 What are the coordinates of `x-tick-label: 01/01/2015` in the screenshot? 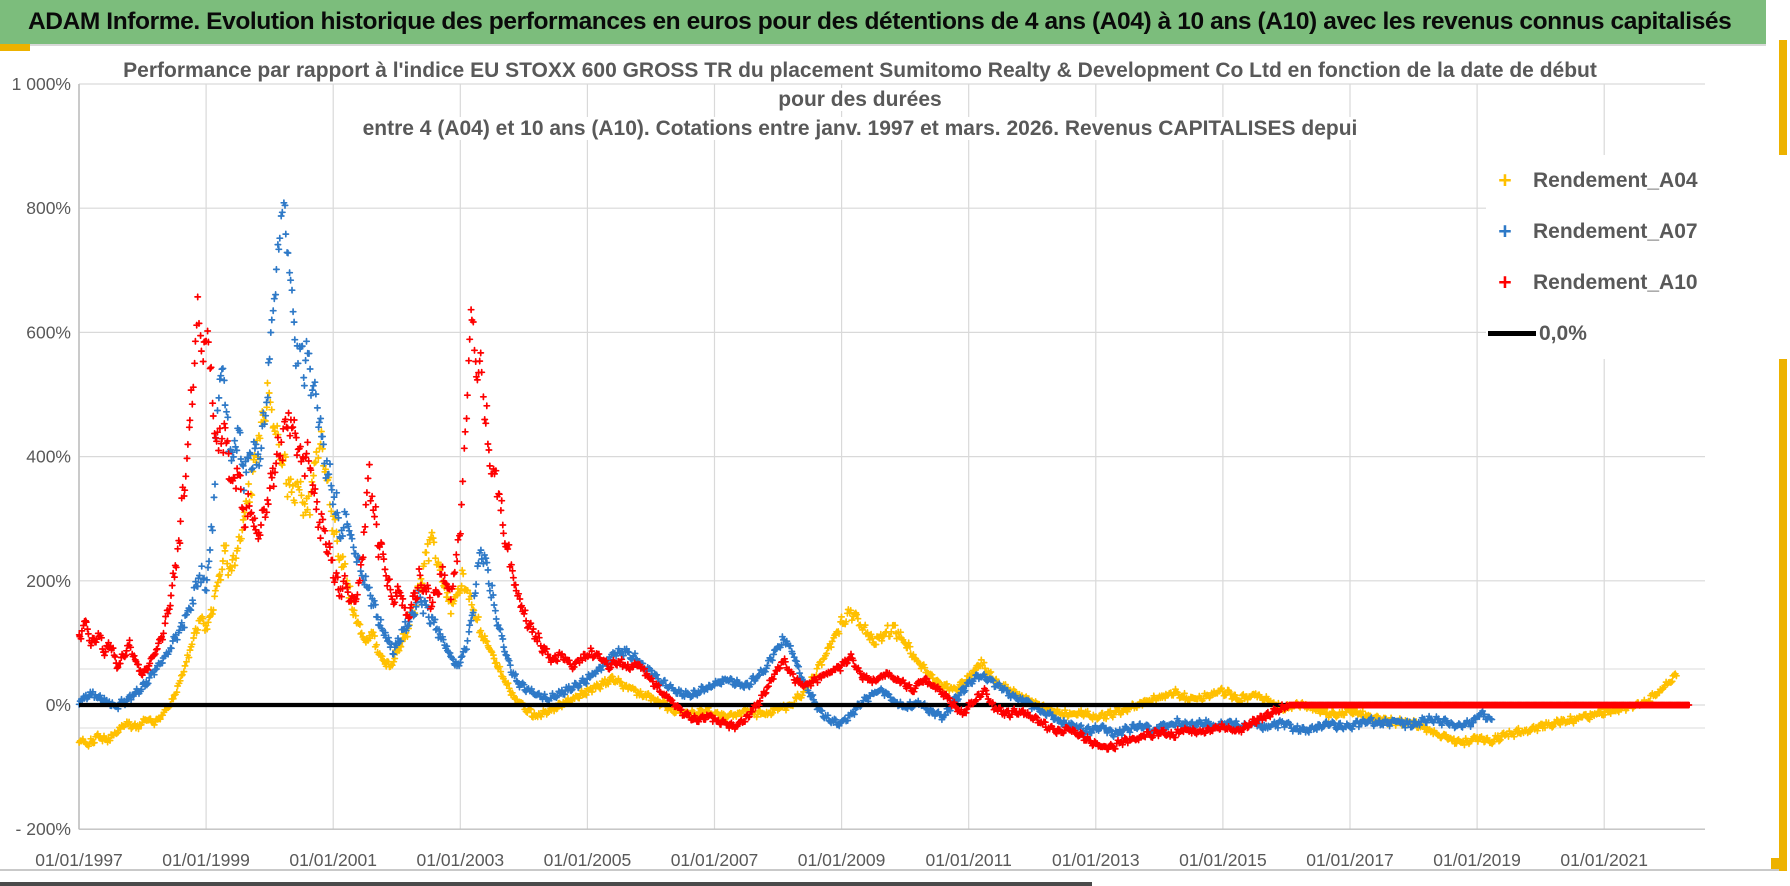 It's located at (1223, 860).